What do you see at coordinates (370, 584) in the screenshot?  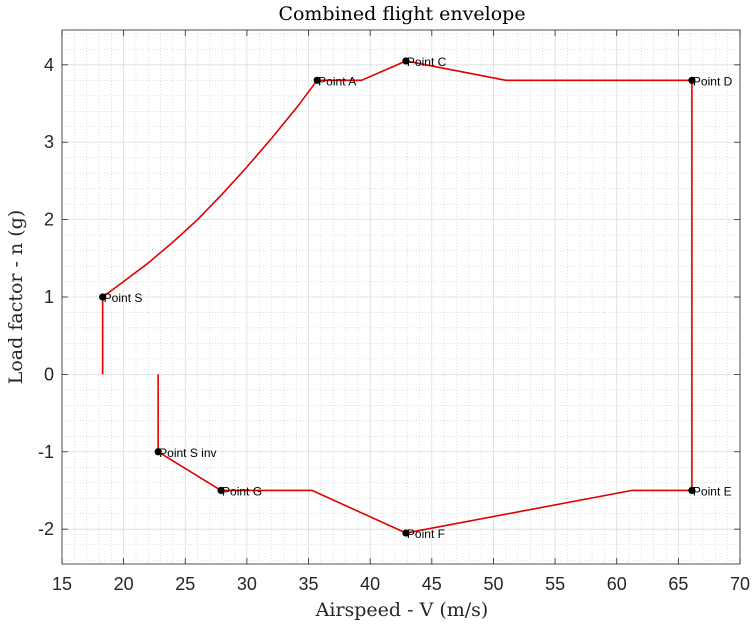 I see `x-tick-label: 40` at bounding box center [370, 584].